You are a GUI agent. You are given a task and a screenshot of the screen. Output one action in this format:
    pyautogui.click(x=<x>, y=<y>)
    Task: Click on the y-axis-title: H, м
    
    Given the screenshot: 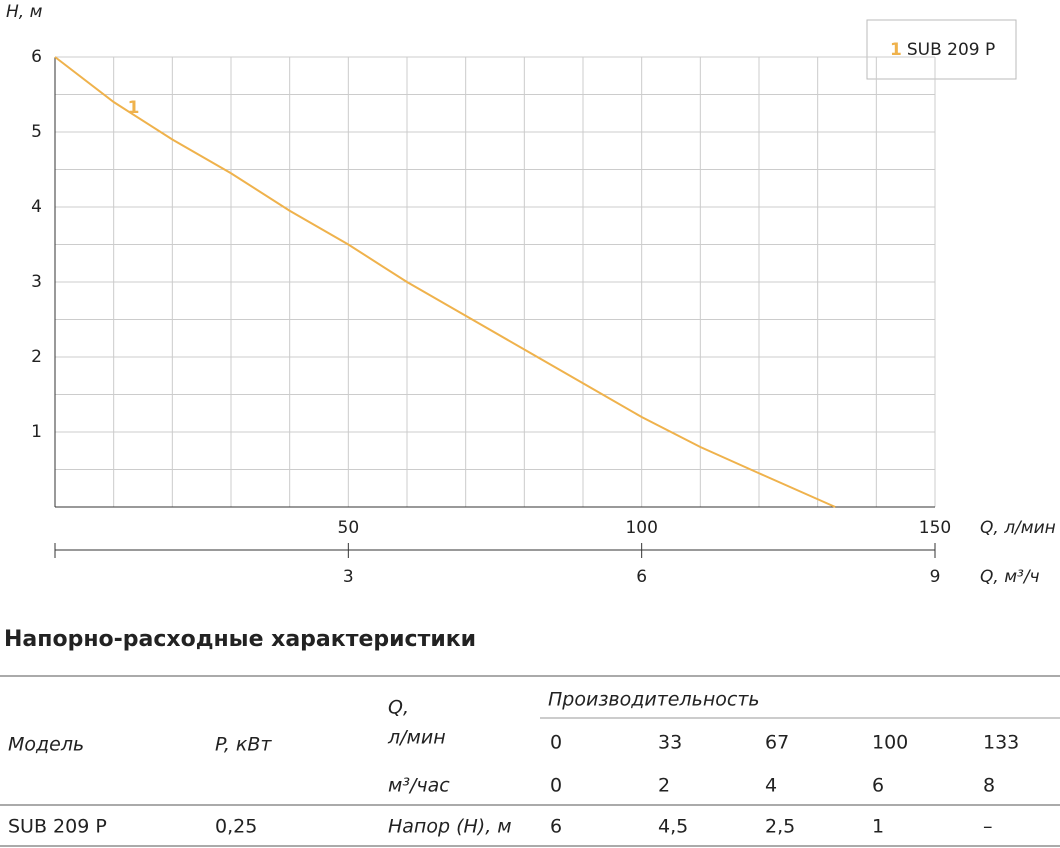 What is the action you would take?
    pyautogui.click(x=24, y=12)
    